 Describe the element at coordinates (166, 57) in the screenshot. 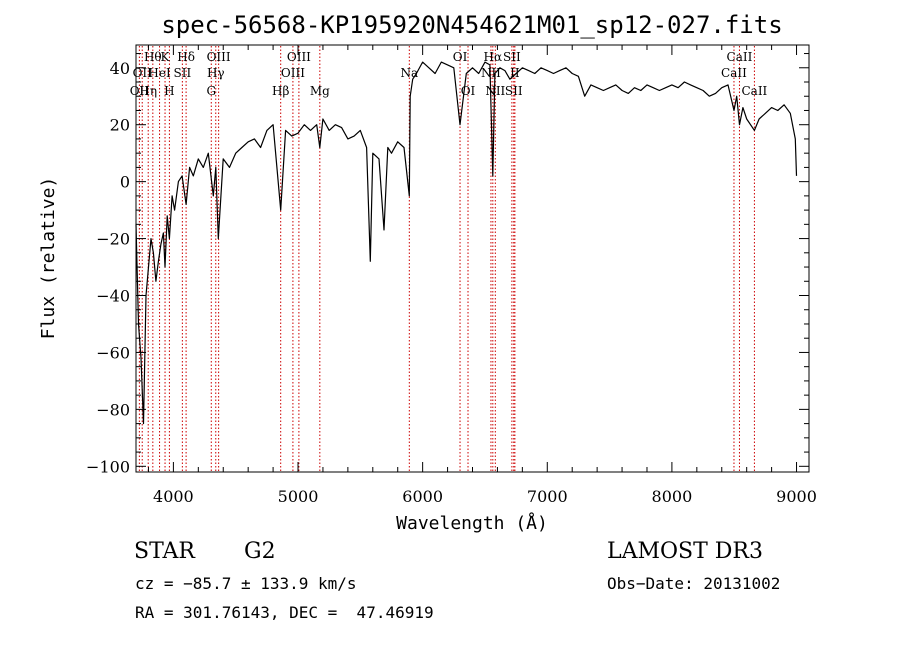

I see `line-label-5: K` at that location.